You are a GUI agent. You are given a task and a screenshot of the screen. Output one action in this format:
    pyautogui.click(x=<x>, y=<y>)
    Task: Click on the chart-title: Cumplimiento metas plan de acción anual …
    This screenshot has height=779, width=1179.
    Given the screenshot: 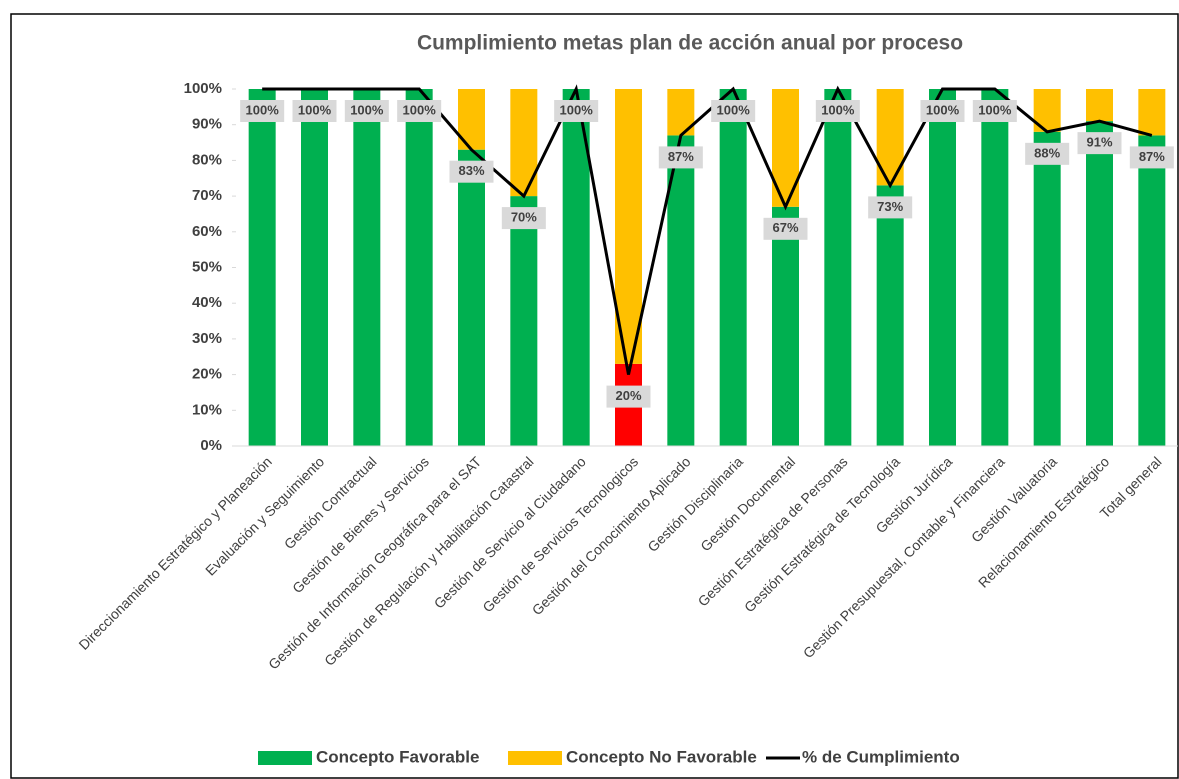 What is the action you would take?
    pyautogui.click(x=690, y=43)
    